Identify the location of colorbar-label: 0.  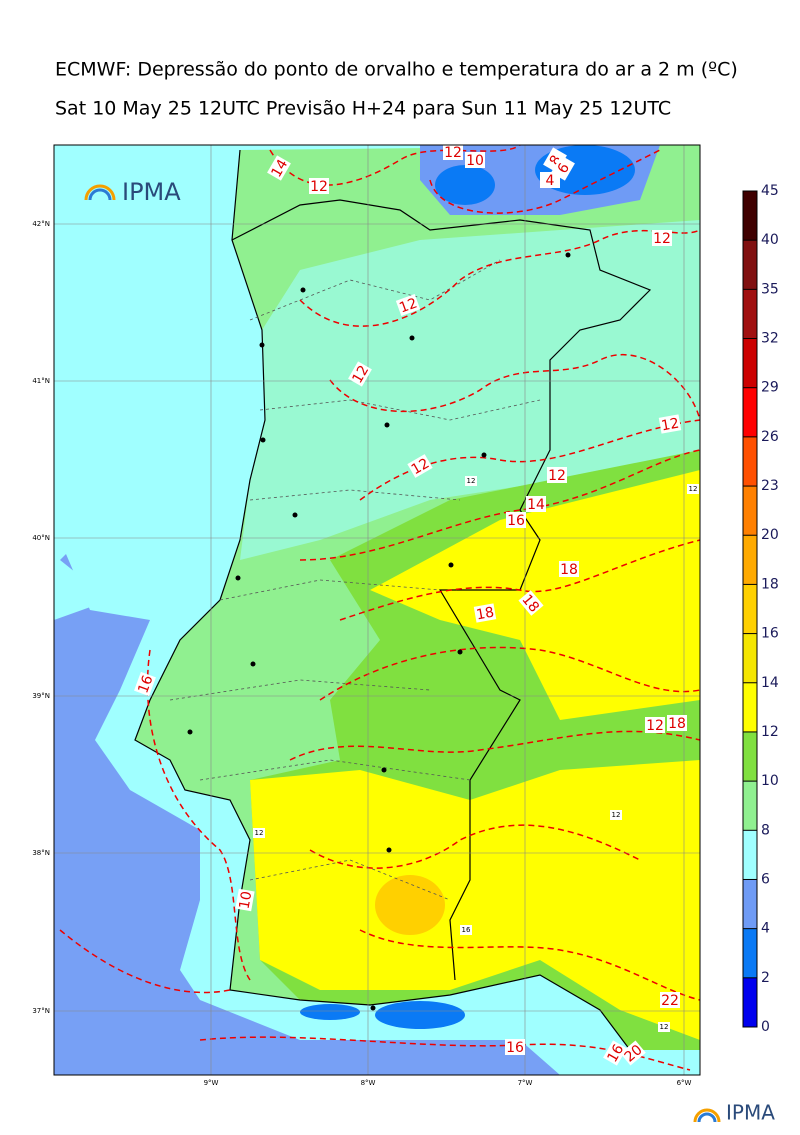
(765, 1027).